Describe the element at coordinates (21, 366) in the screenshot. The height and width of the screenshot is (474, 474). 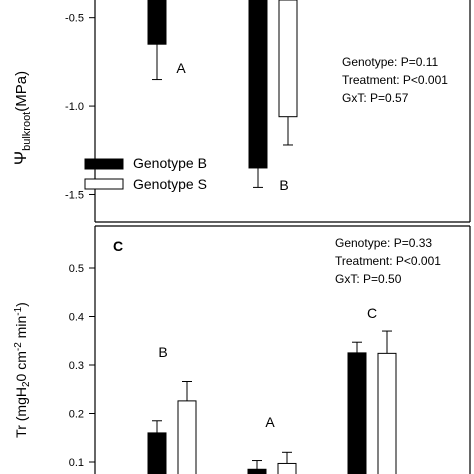
I see `bottom-ylabel-rest: 0 cm` at that location.